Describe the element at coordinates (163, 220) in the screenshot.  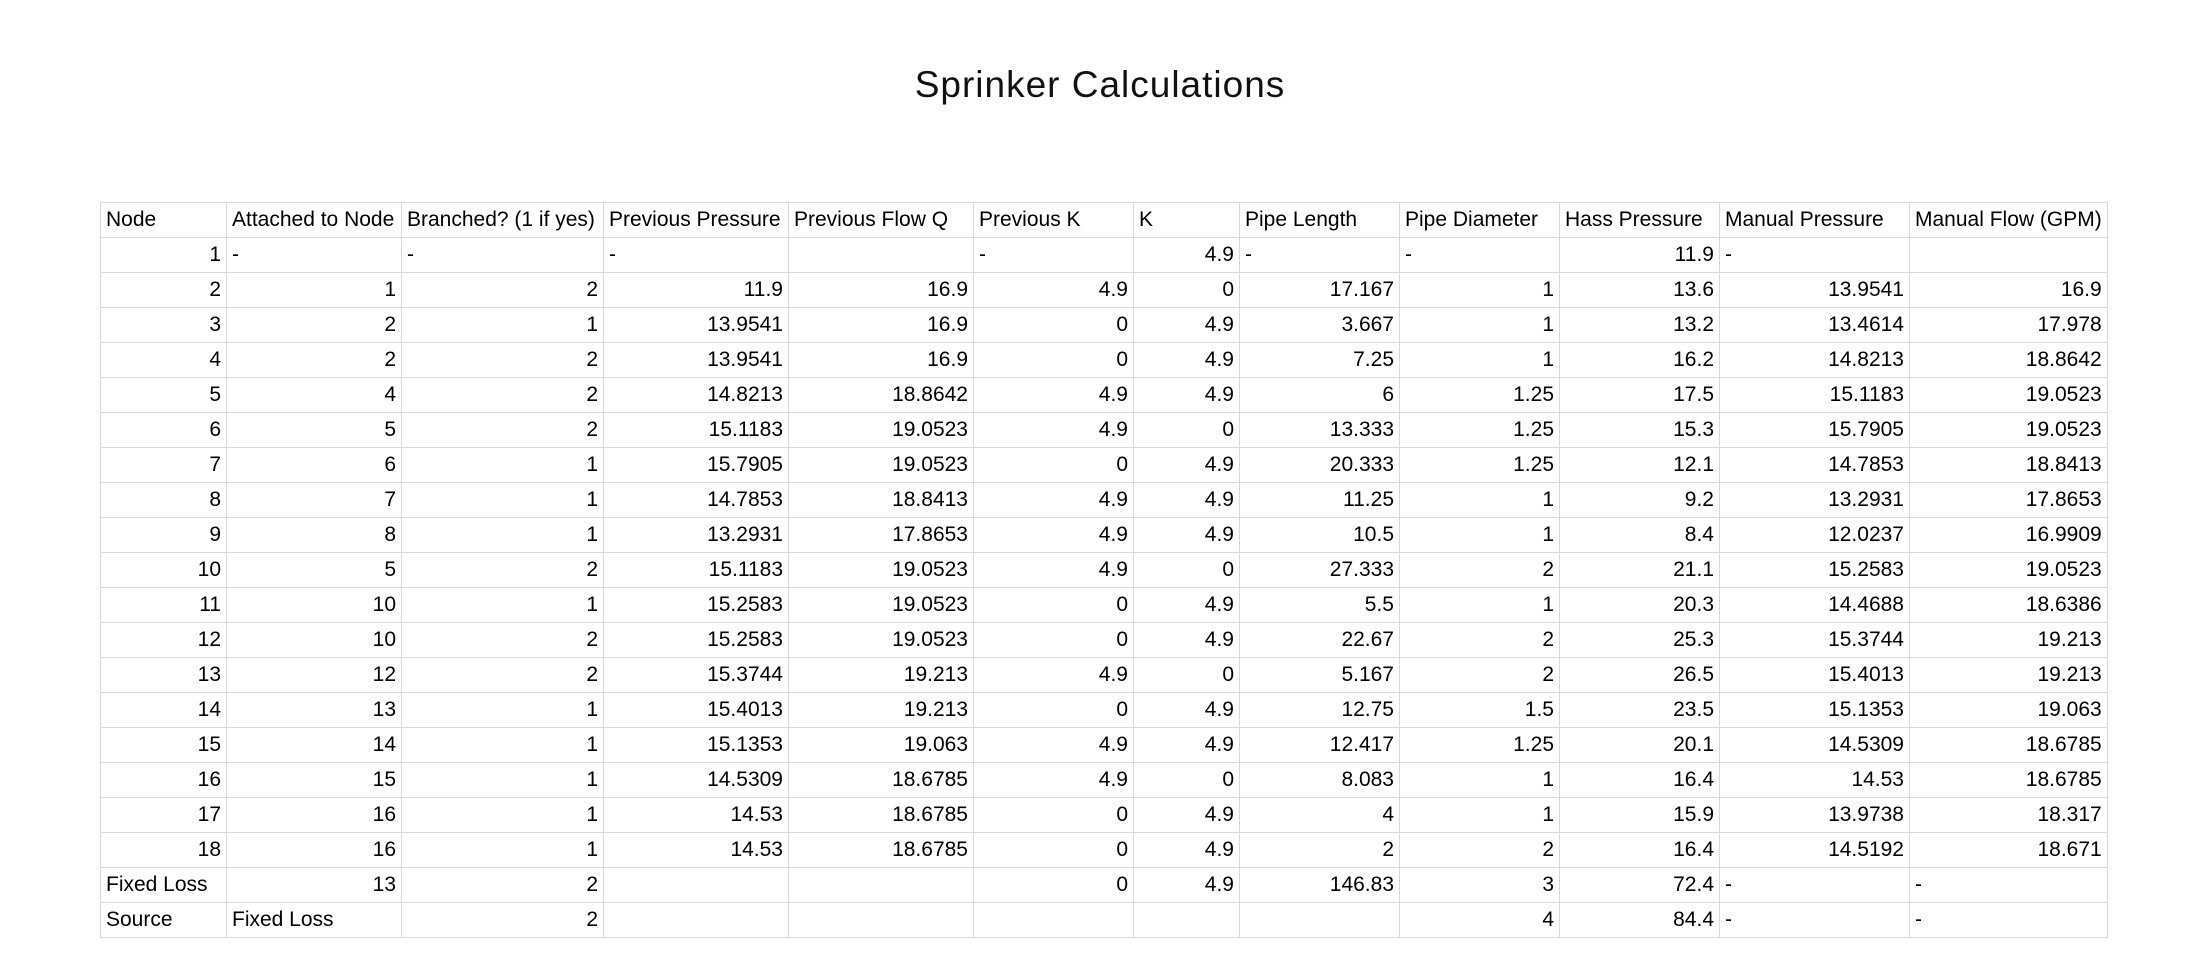
I see `column-header: Node` at that location.